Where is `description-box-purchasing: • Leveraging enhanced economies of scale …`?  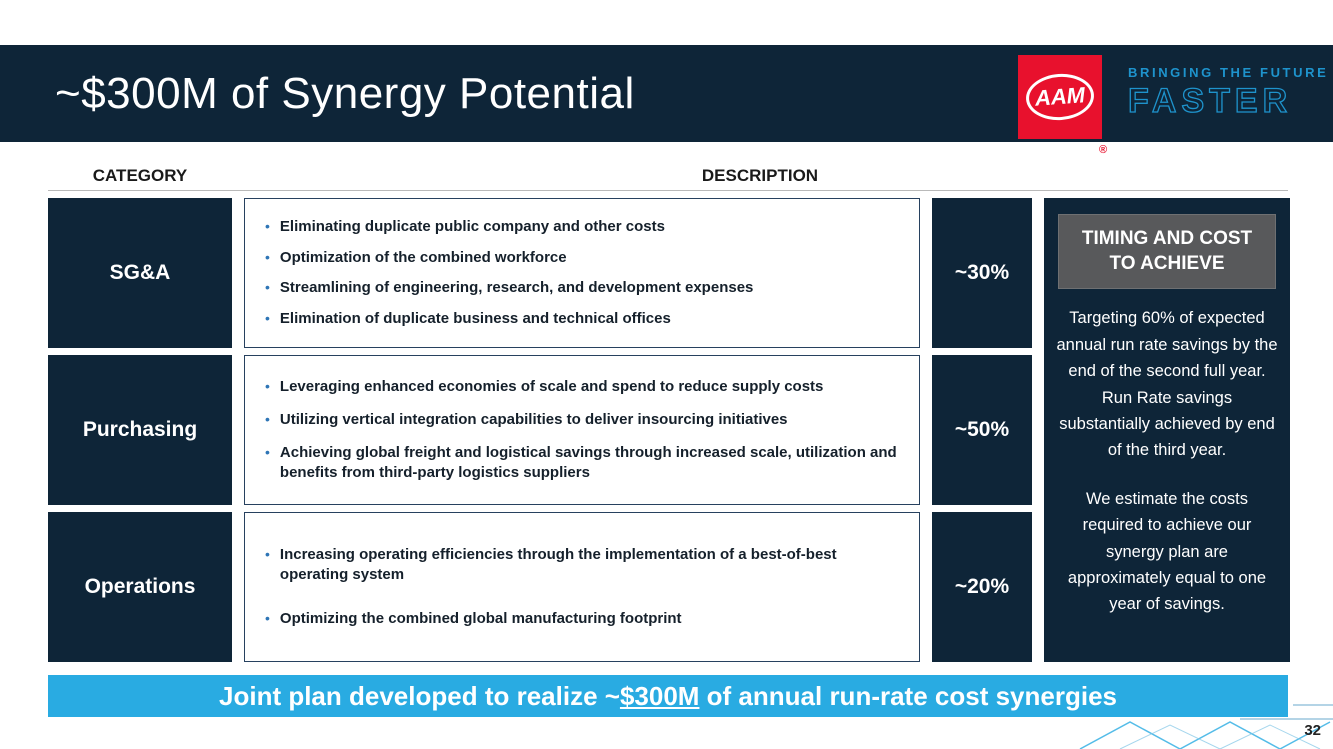
description-box-purchasing: • Leveraging enhanced economies of scale … is located at coordinates (582, 430).